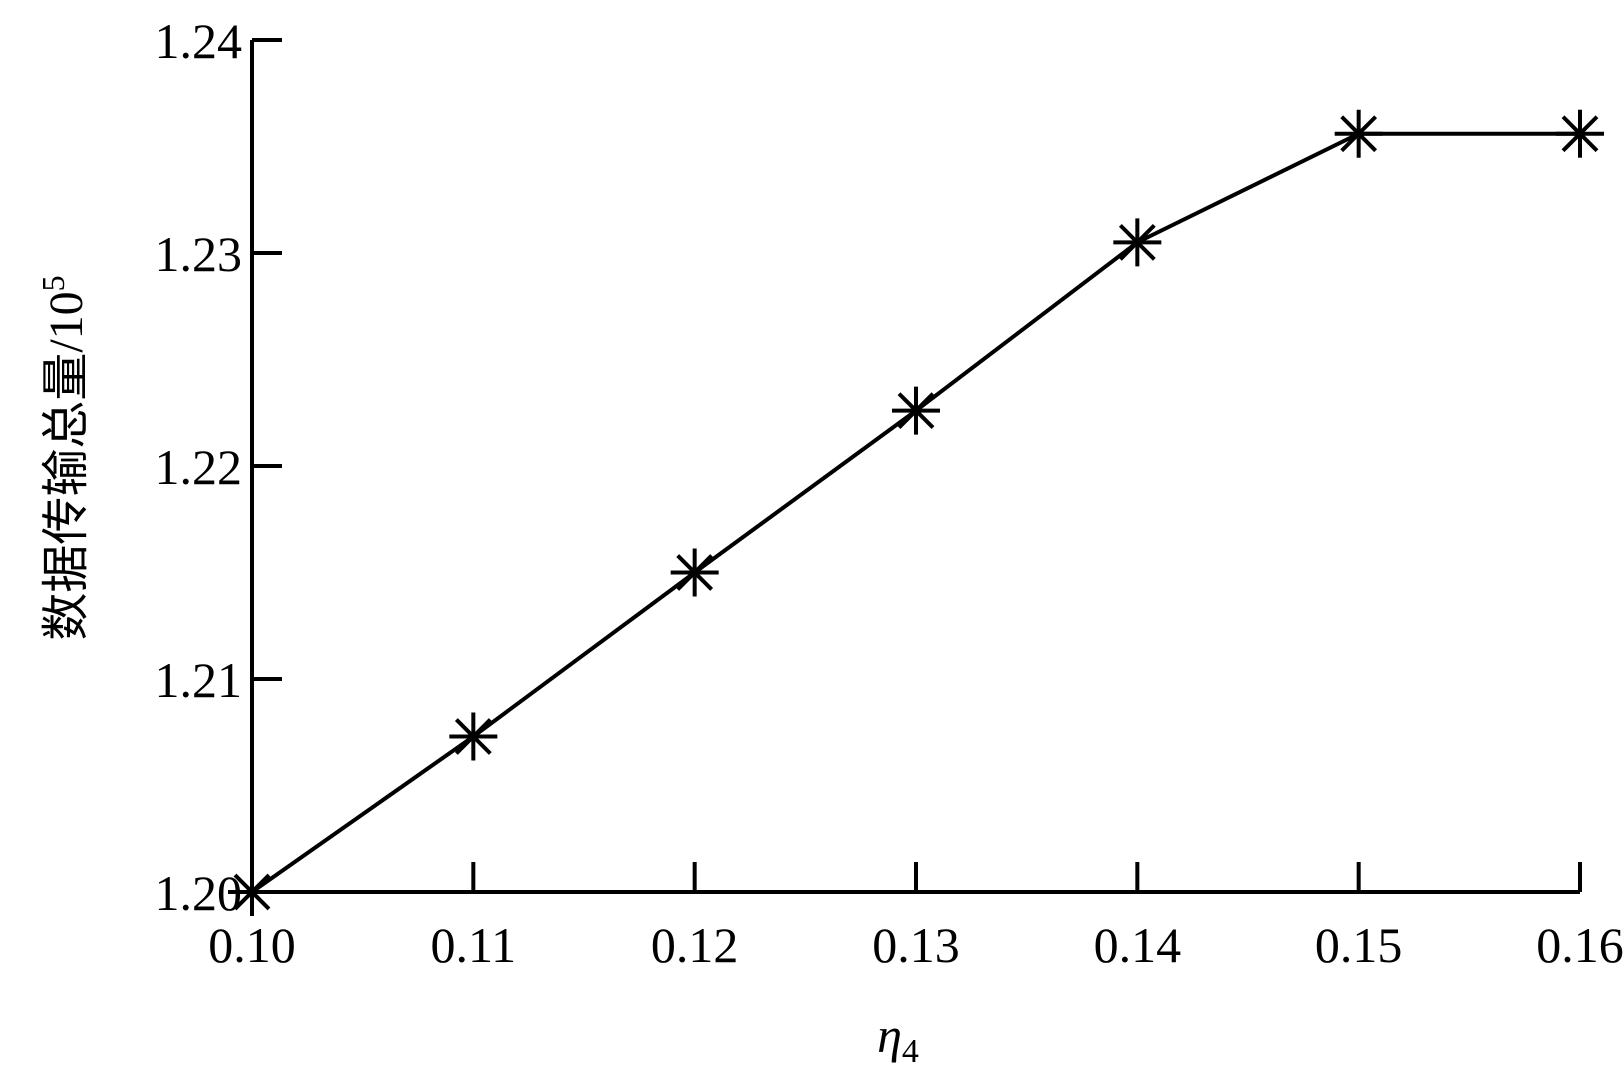 The width and height of the screenshot is (1624, 1068). I want to click on x-ticks: 0.10 0.11 0.12 0.13 0.14 0.15 0.16, so click(916, 917).